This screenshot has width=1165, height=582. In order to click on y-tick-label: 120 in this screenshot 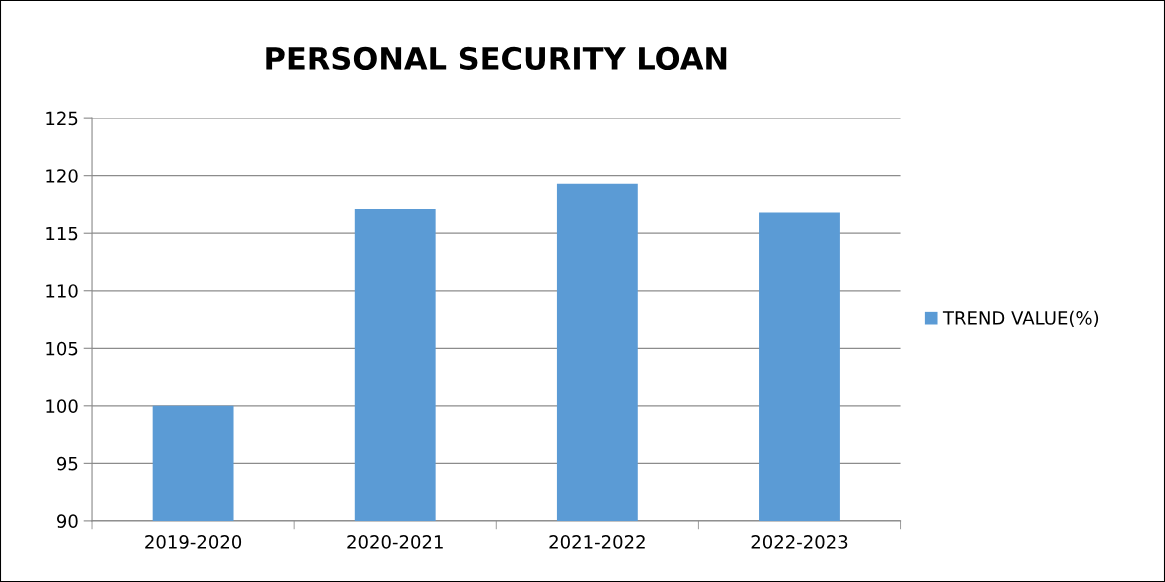, I will do `click(62, 176)`.